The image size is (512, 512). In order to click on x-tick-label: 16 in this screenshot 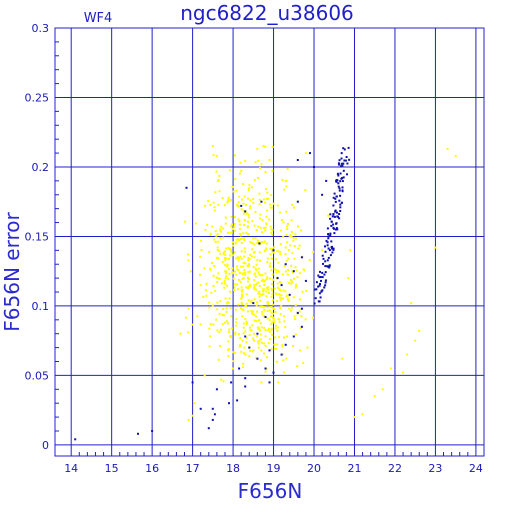, I will do `click(152, 468)`.